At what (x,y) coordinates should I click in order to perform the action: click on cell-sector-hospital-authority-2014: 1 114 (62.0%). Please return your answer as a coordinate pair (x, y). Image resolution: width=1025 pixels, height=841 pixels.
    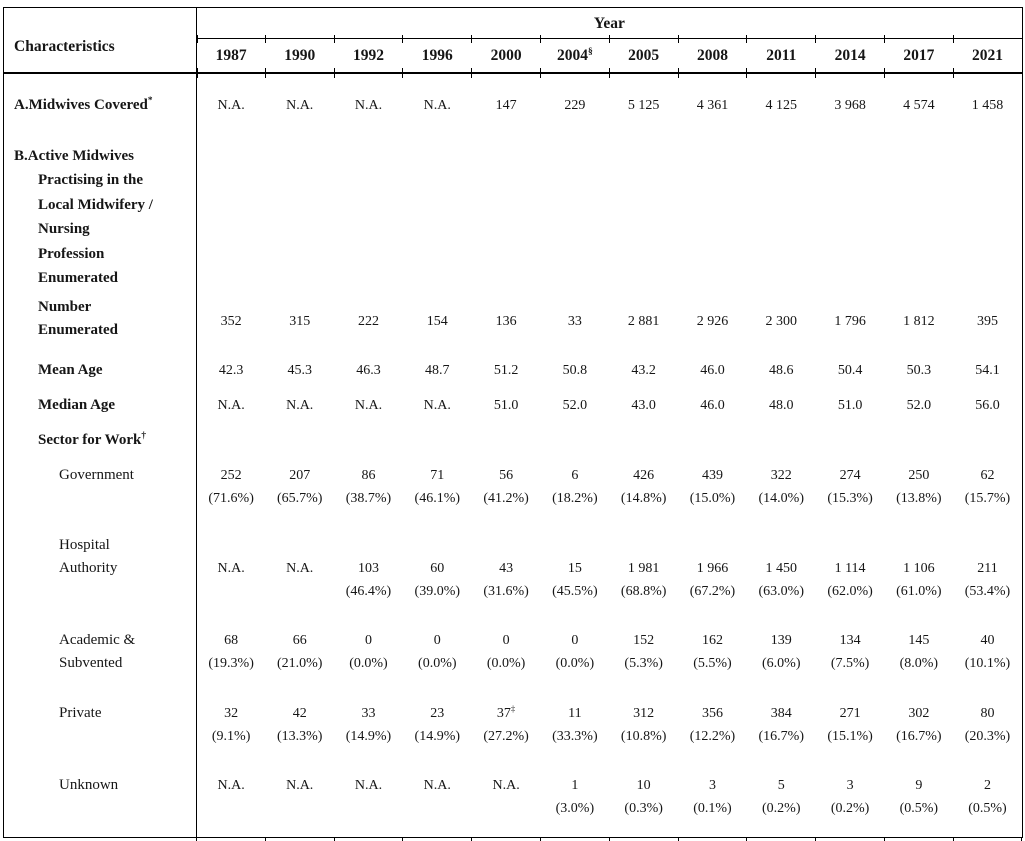
    Looking at the image, I should click on (850, 579).